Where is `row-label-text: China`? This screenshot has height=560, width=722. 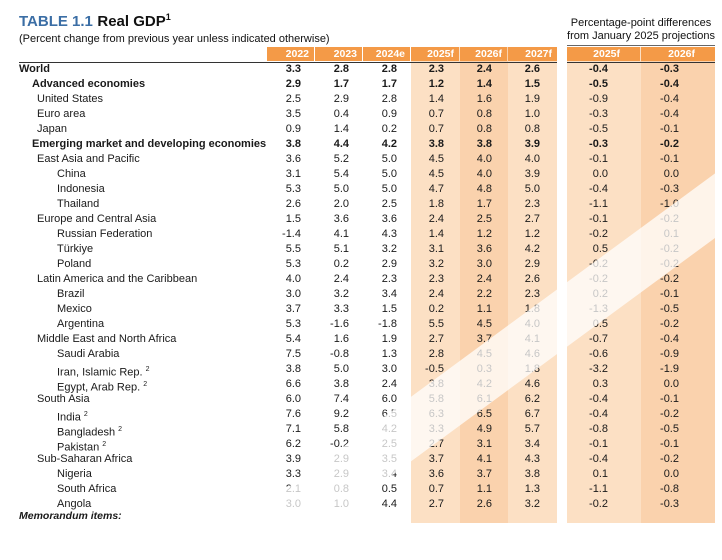
row-label-text: China is located at coordinates (71, 174).